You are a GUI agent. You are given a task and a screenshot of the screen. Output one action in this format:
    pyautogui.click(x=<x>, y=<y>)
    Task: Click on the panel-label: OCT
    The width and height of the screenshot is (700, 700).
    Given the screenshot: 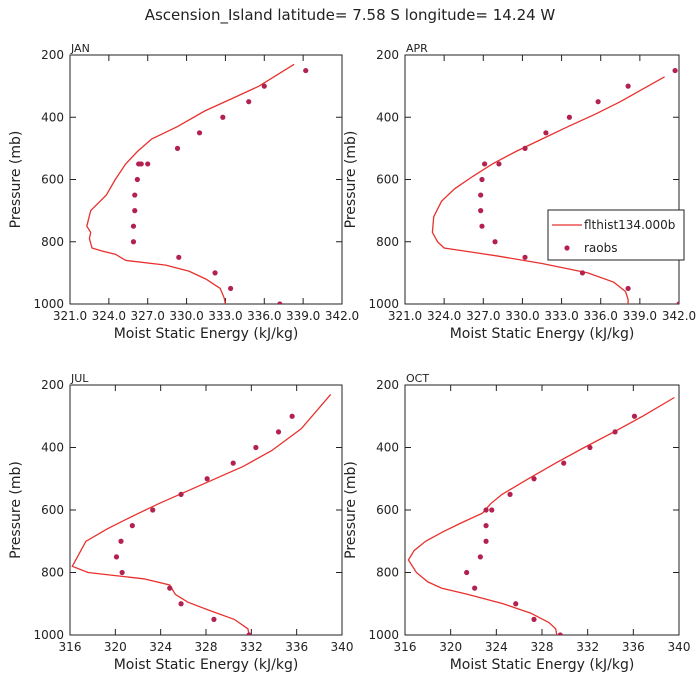 What is the action you would take?
    pyautogui.click(x=417, y=378)
    